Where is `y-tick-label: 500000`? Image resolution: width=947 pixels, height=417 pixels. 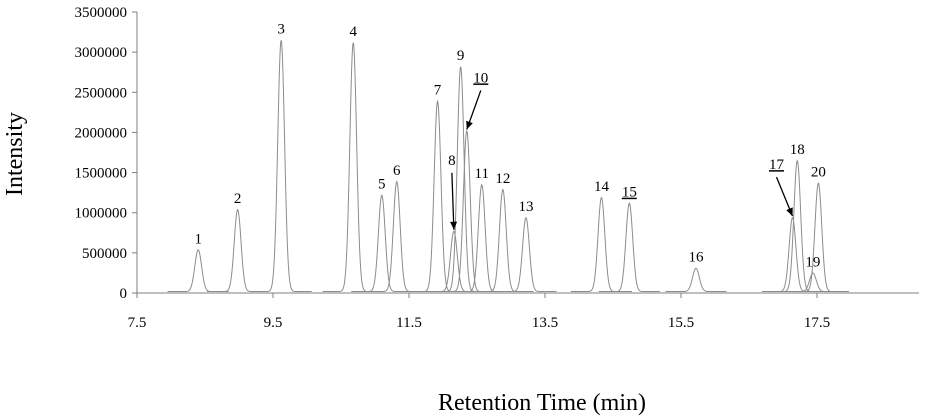 y-tick-label: 500000 is located at coordinates (104, 254).